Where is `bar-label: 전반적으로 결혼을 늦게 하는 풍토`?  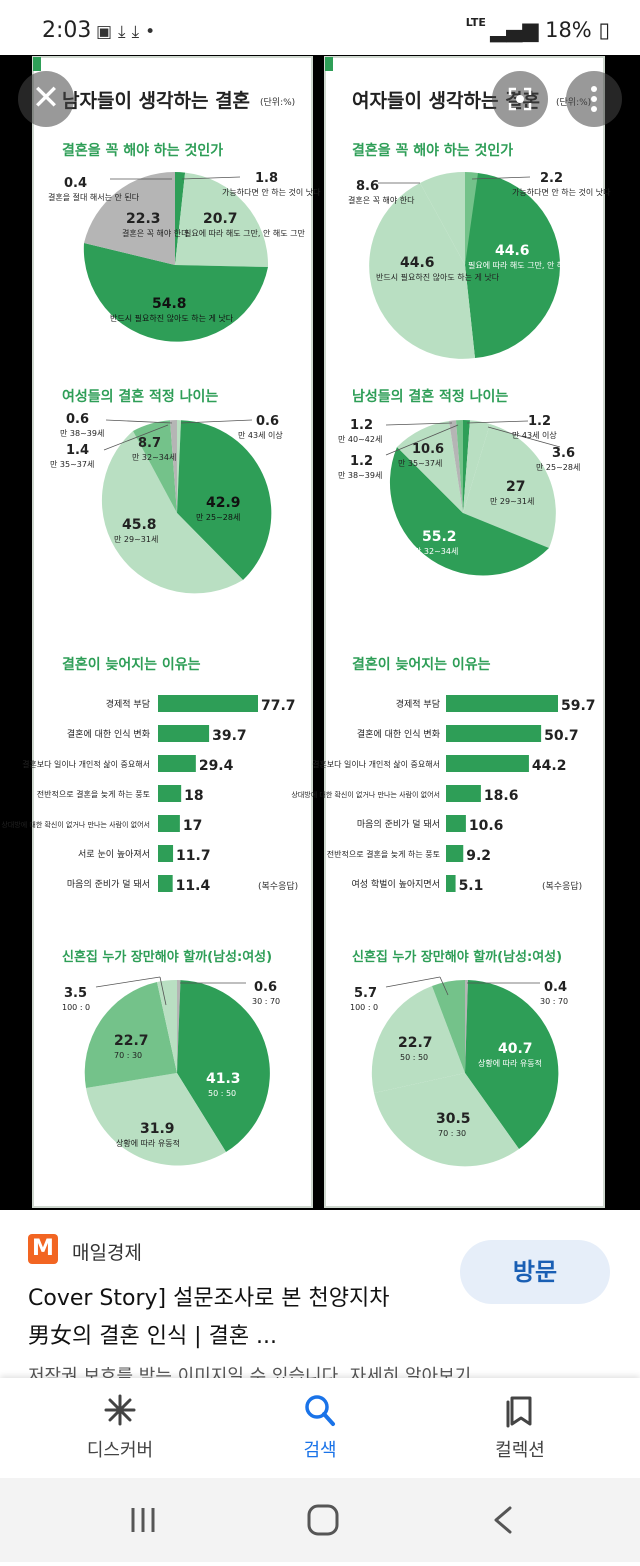
bar-label: 전반적으로 결혼을 늦게 하는 풍토 is located at coordinates (383, 854).